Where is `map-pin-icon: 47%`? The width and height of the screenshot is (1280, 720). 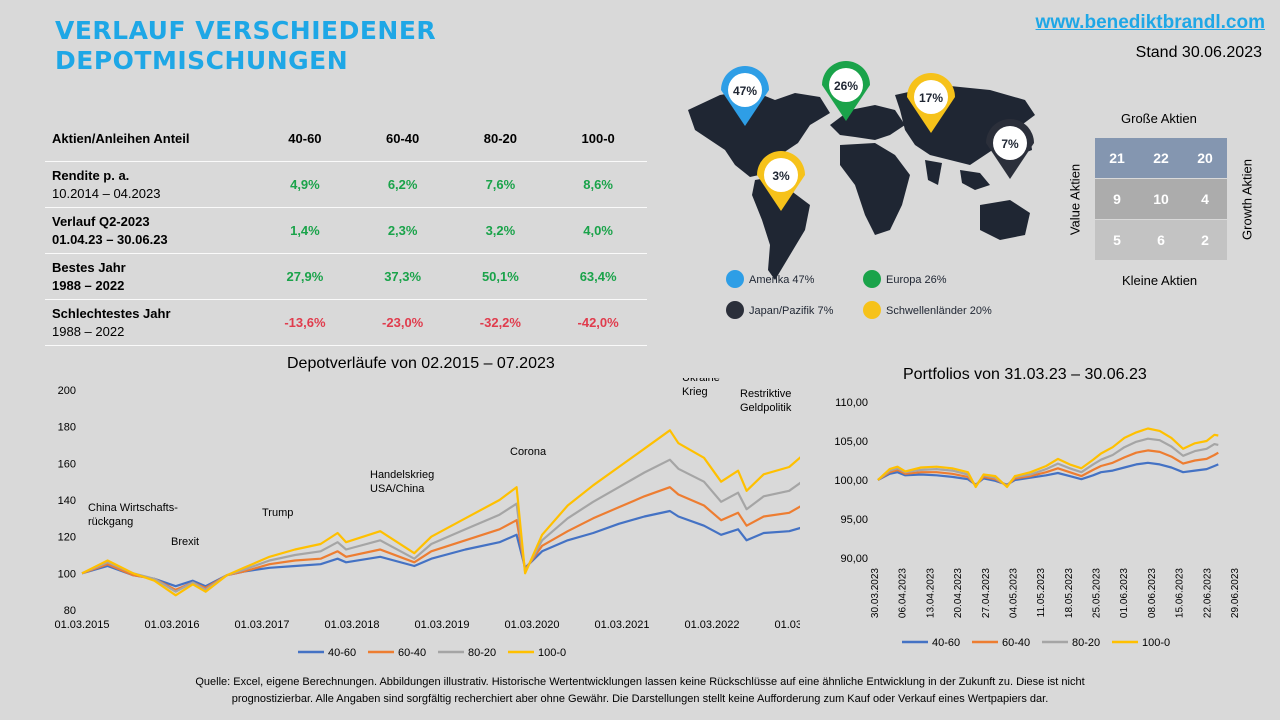 map-pin-icon: 47% is located at coordinates (745, 96).